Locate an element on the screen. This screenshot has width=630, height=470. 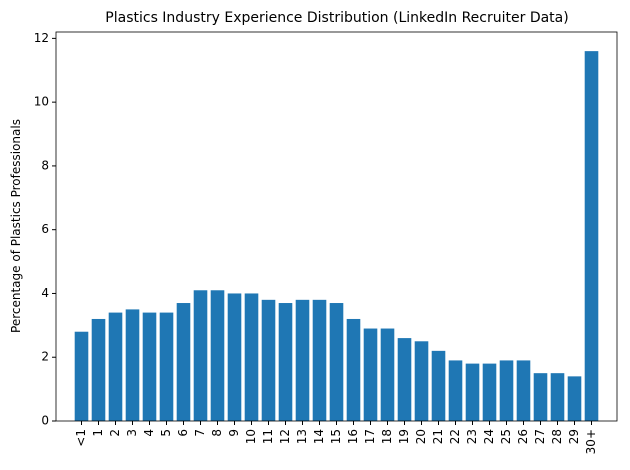
x-tick-label: 2 is located at coordinates (115, 433).